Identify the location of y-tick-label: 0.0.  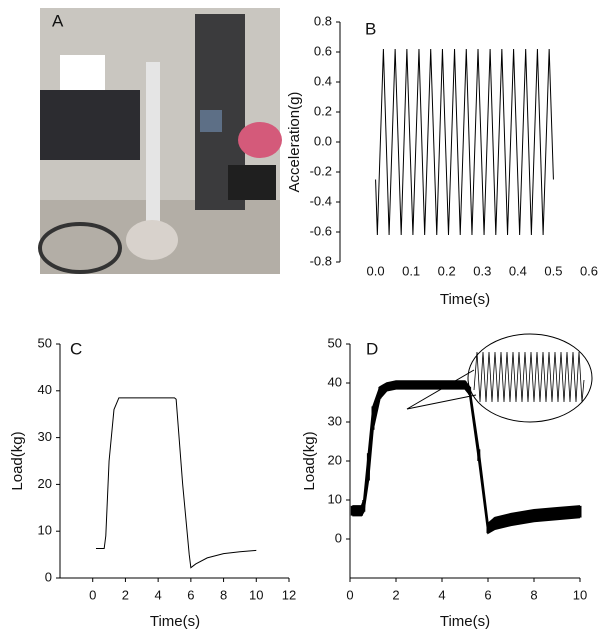
(323, 140).